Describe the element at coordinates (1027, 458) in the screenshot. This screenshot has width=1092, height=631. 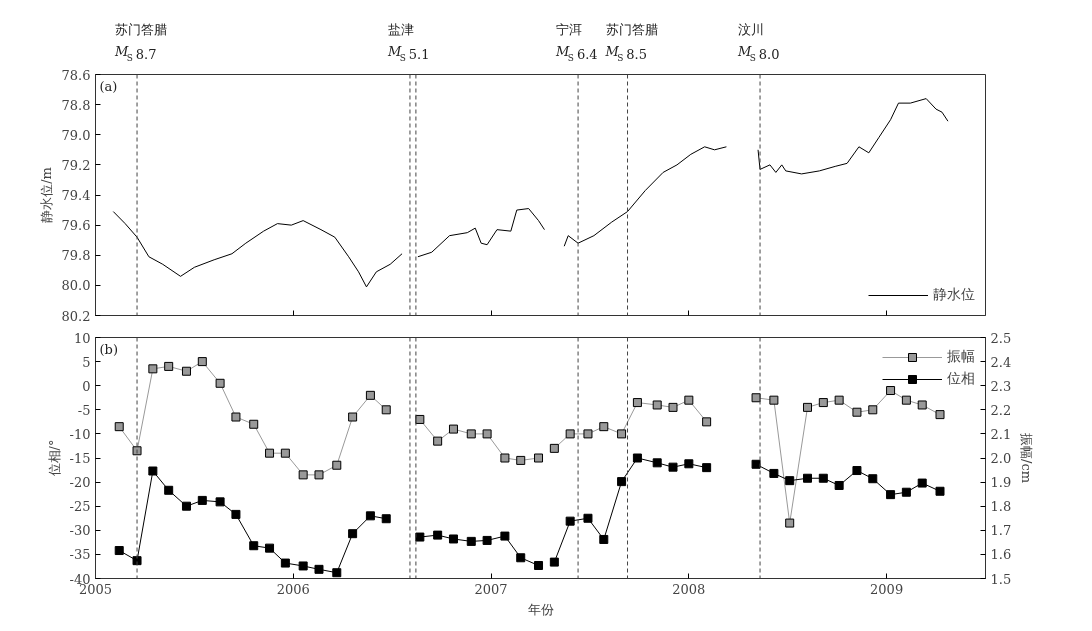
I see `y2-axis-title: 振幅/cm` at that location.